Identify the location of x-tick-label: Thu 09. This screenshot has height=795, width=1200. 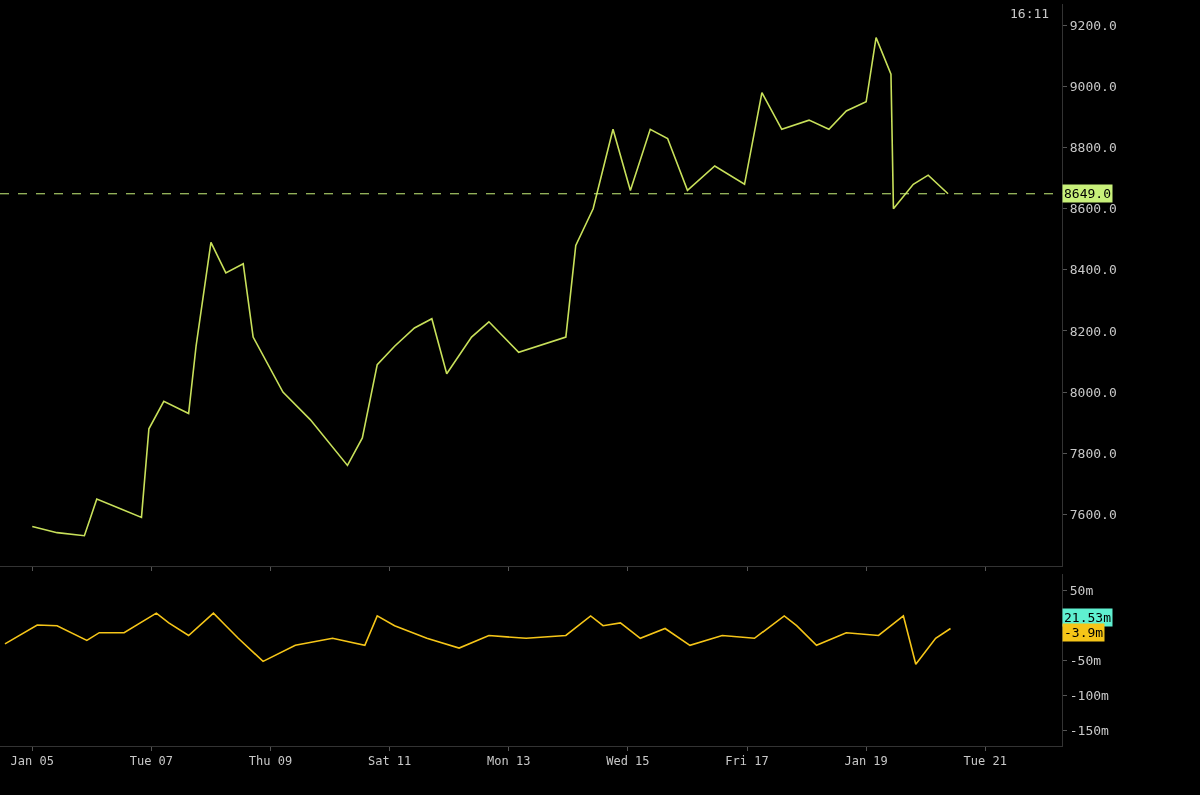
(270, 761).